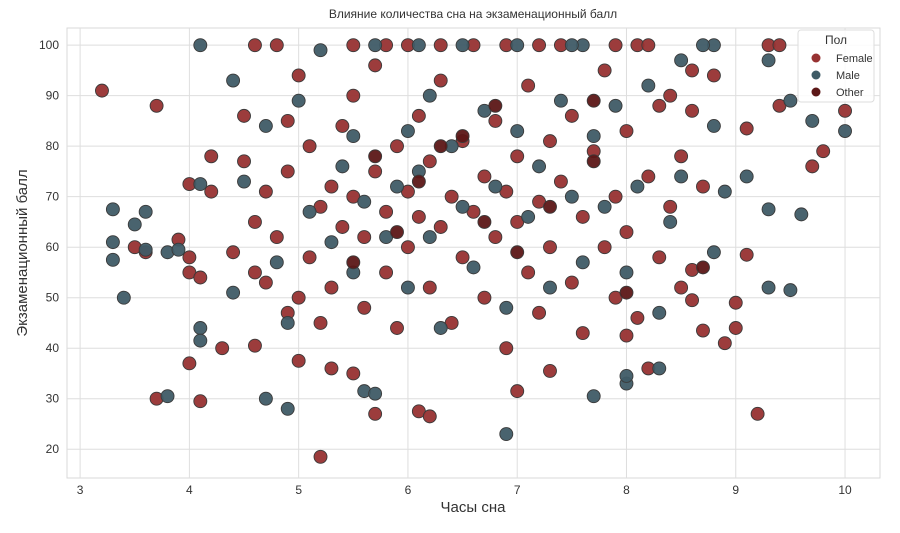 This screenshot has height=533, width=900. I want to click on x-tick-label: 7, so click(517, 490).